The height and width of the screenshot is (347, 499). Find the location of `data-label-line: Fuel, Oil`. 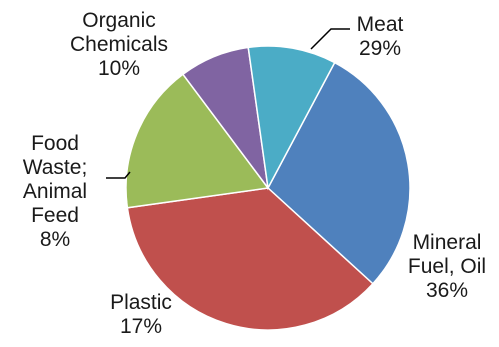

data-label-line: Fuel, Oil is located at coordinates (447, 266).